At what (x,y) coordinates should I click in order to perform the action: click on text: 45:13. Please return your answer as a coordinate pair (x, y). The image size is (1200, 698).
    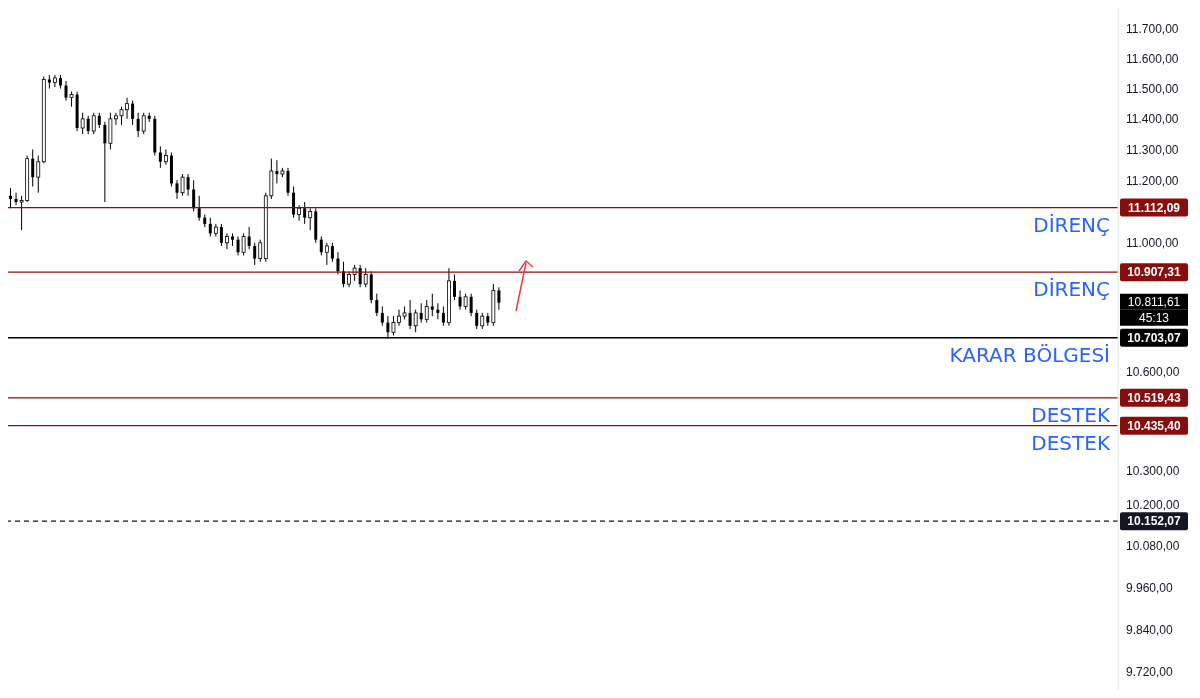
    Looking at the image, I should click on (1154, 317).